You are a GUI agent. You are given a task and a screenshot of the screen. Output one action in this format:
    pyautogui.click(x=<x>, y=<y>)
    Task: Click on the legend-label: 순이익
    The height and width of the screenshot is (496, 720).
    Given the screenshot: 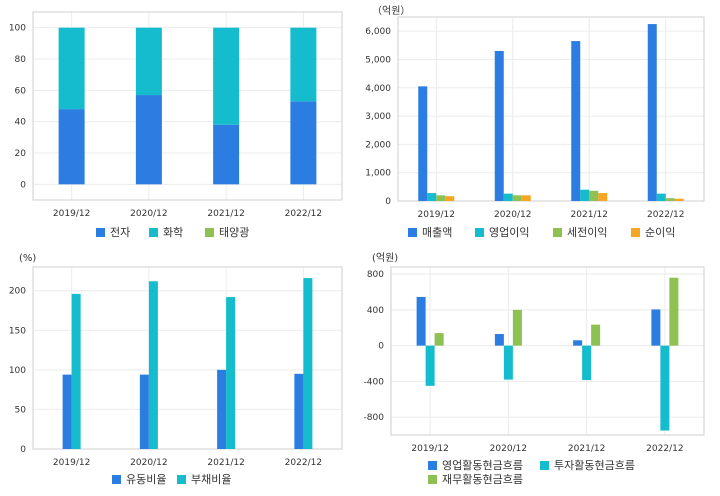 What is the action you would take?
    pyautogui.click(x=660, y=232)
    